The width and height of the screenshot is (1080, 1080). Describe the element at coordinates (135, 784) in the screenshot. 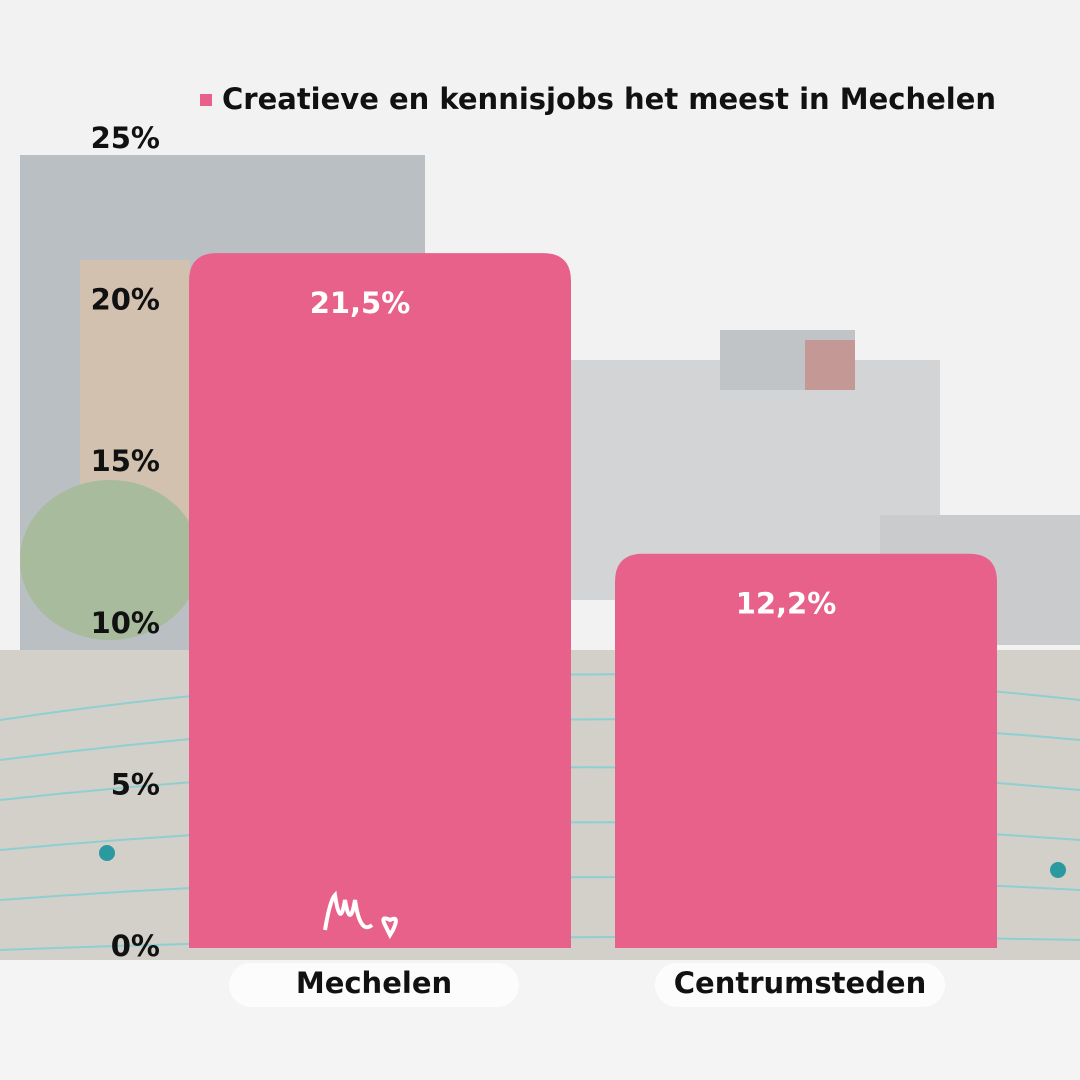

I see `y-tick-label: 5%` at that location.